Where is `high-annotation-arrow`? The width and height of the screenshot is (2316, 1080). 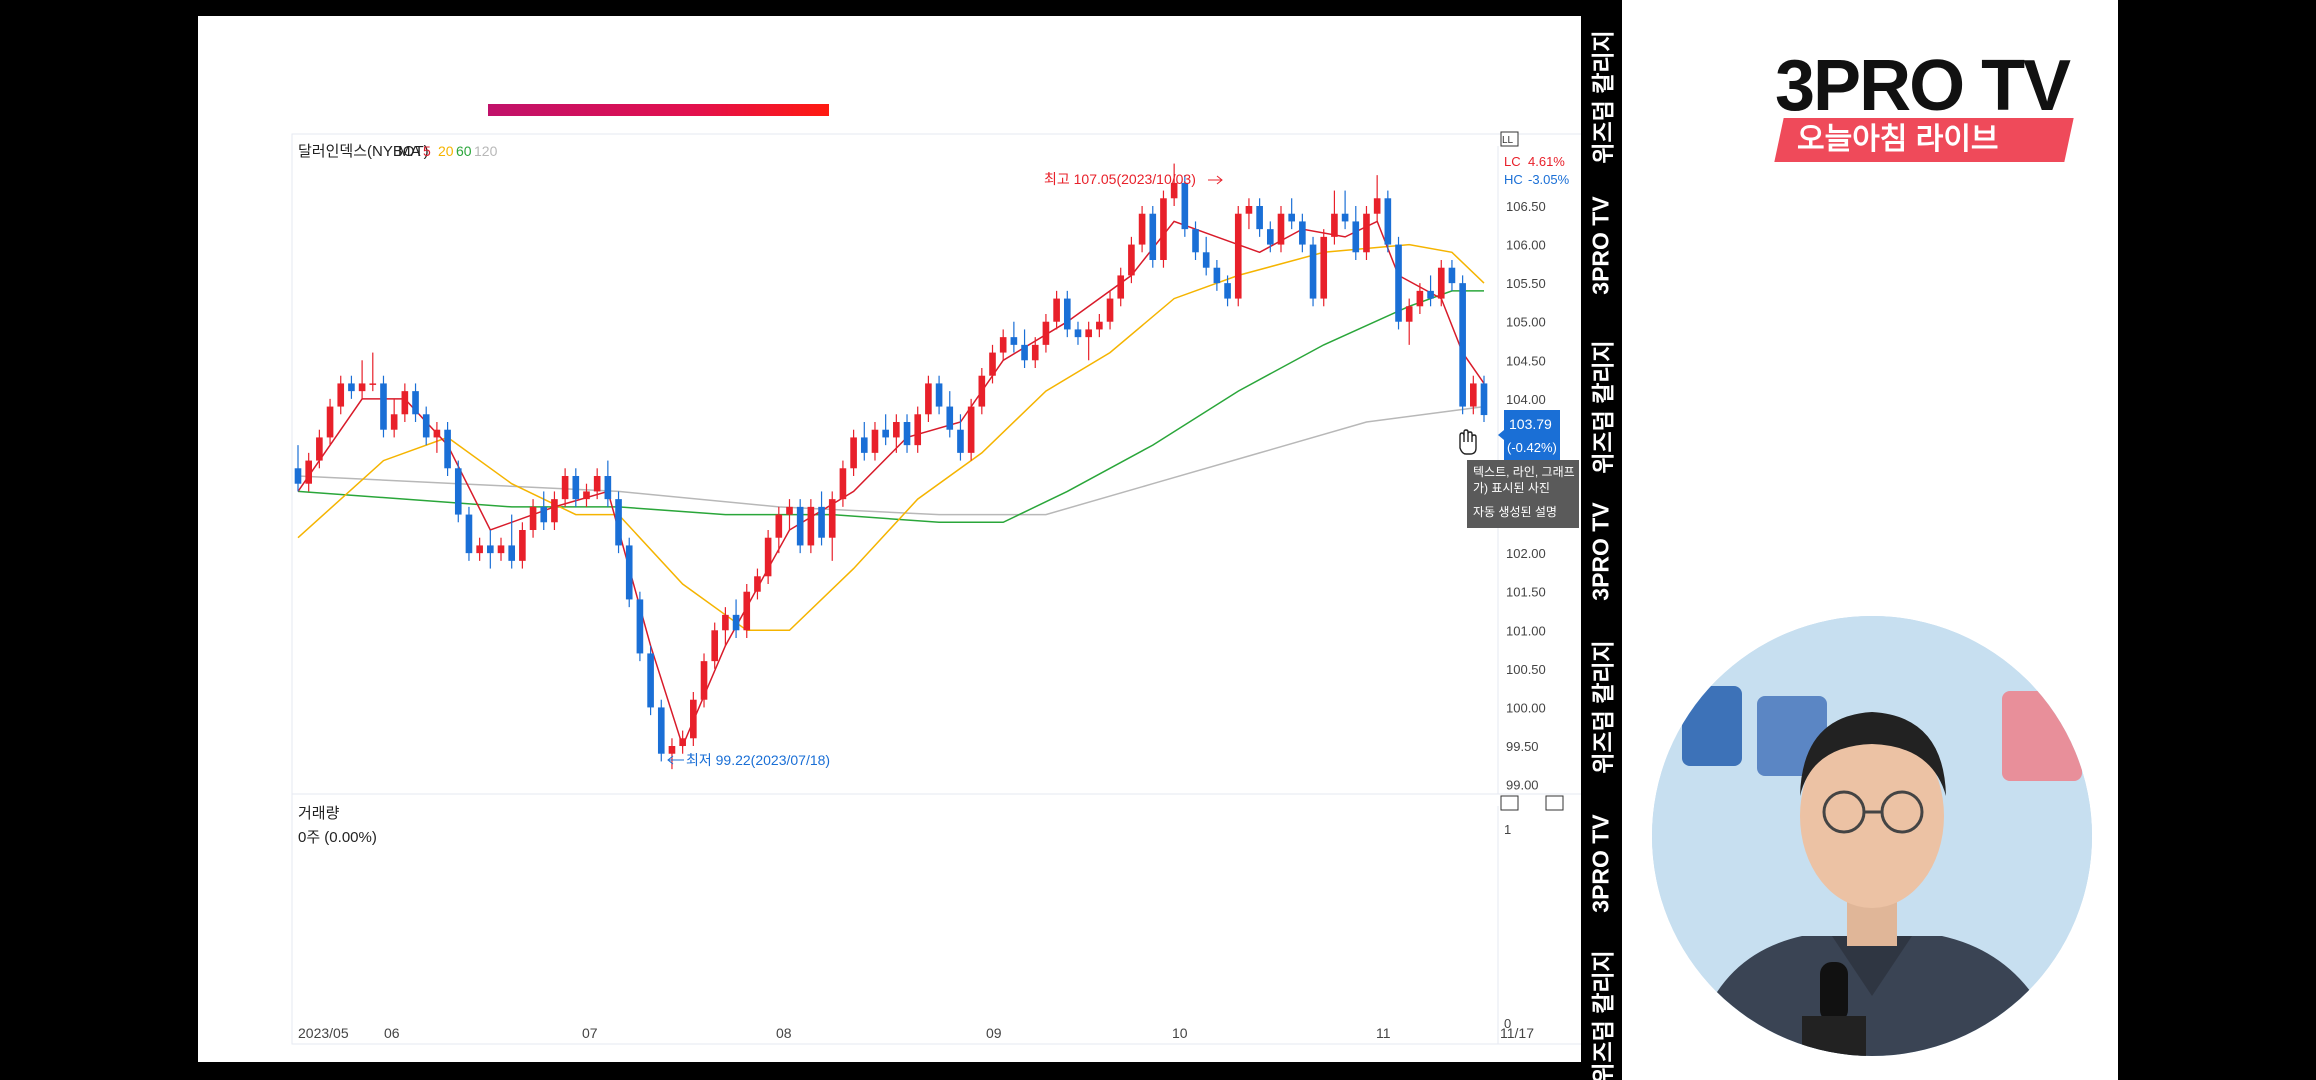
high-annotation-arrow is located at coordinates (1215, 180).